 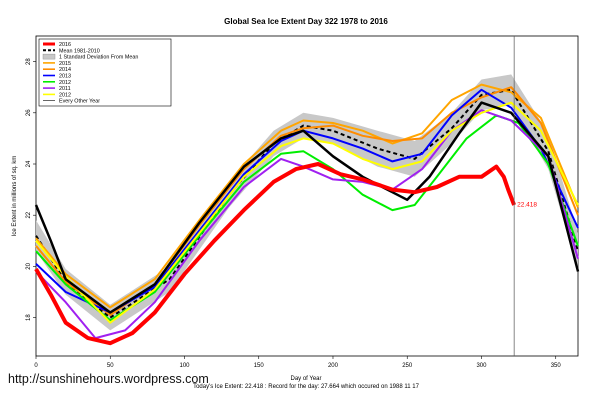 I want to click on legend-item: Mean 1981-2010, so click(x=71, y=51).